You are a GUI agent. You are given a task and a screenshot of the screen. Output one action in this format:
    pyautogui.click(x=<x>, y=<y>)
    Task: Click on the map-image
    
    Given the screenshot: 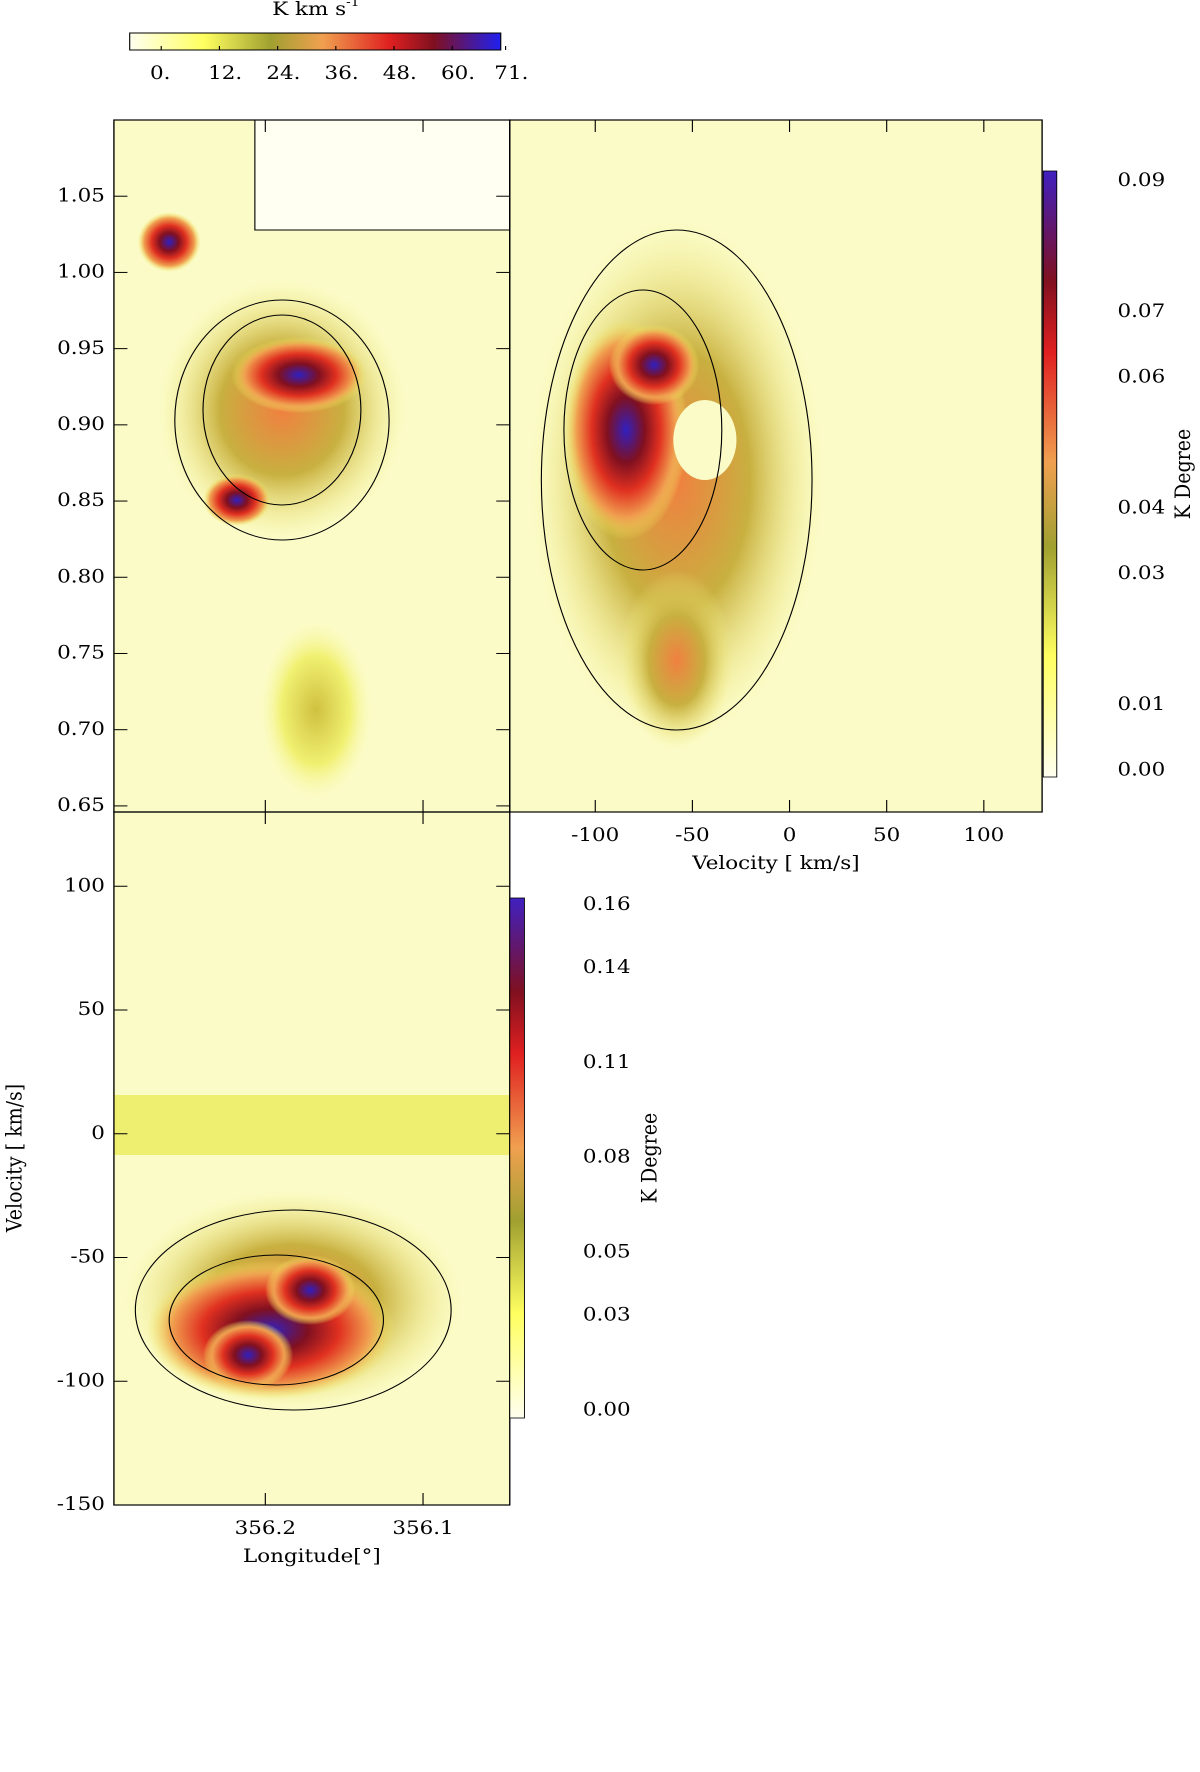 What is the action you would take?
    pyautogui.click(x=311, y=466)
    